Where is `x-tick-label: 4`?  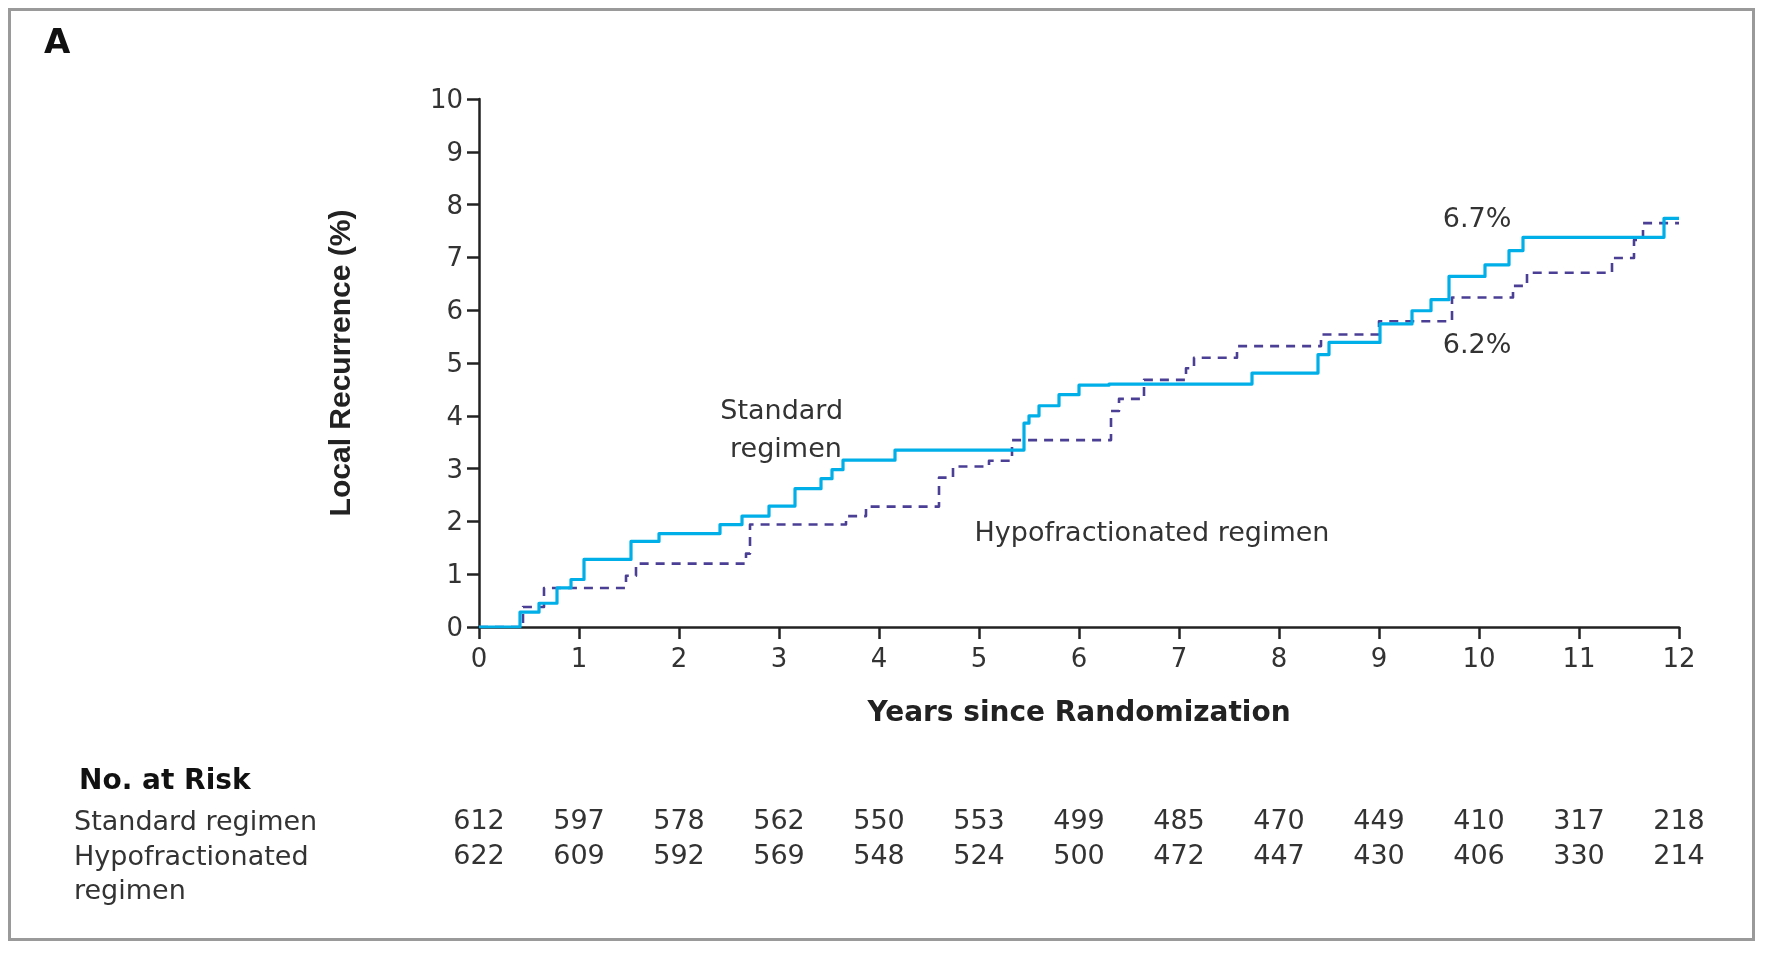
x-tick-label: 4 is located at coordinates (879, 658).